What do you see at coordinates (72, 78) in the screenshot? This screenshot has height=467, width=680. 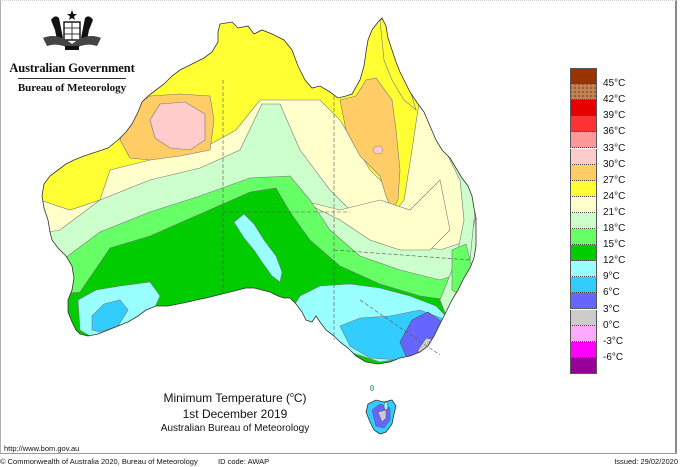 I see `title-divider` at bounding box center [72, 78].